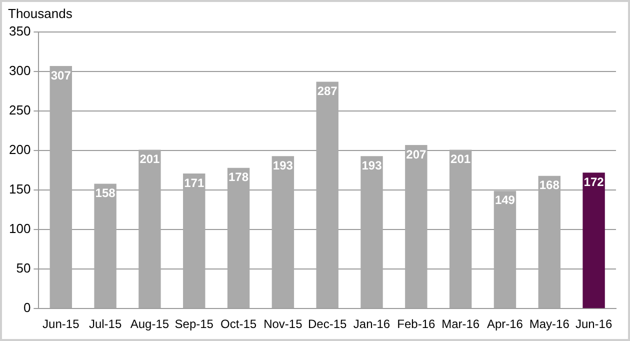  I want to click on data-label: 149, so click(505, 200).